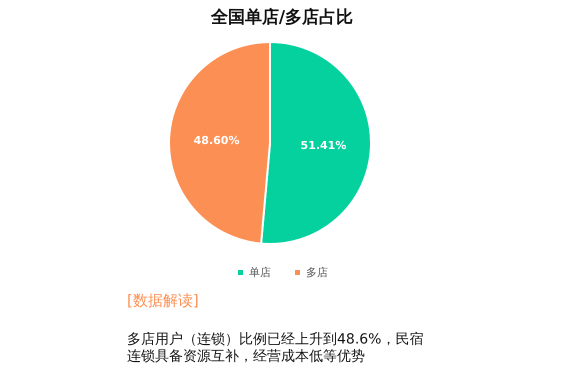 The width and height of the screenshot is (564, 368). I want to click on text: 连锁具备资源互补，经营成本低等优势, so click(246, 356).